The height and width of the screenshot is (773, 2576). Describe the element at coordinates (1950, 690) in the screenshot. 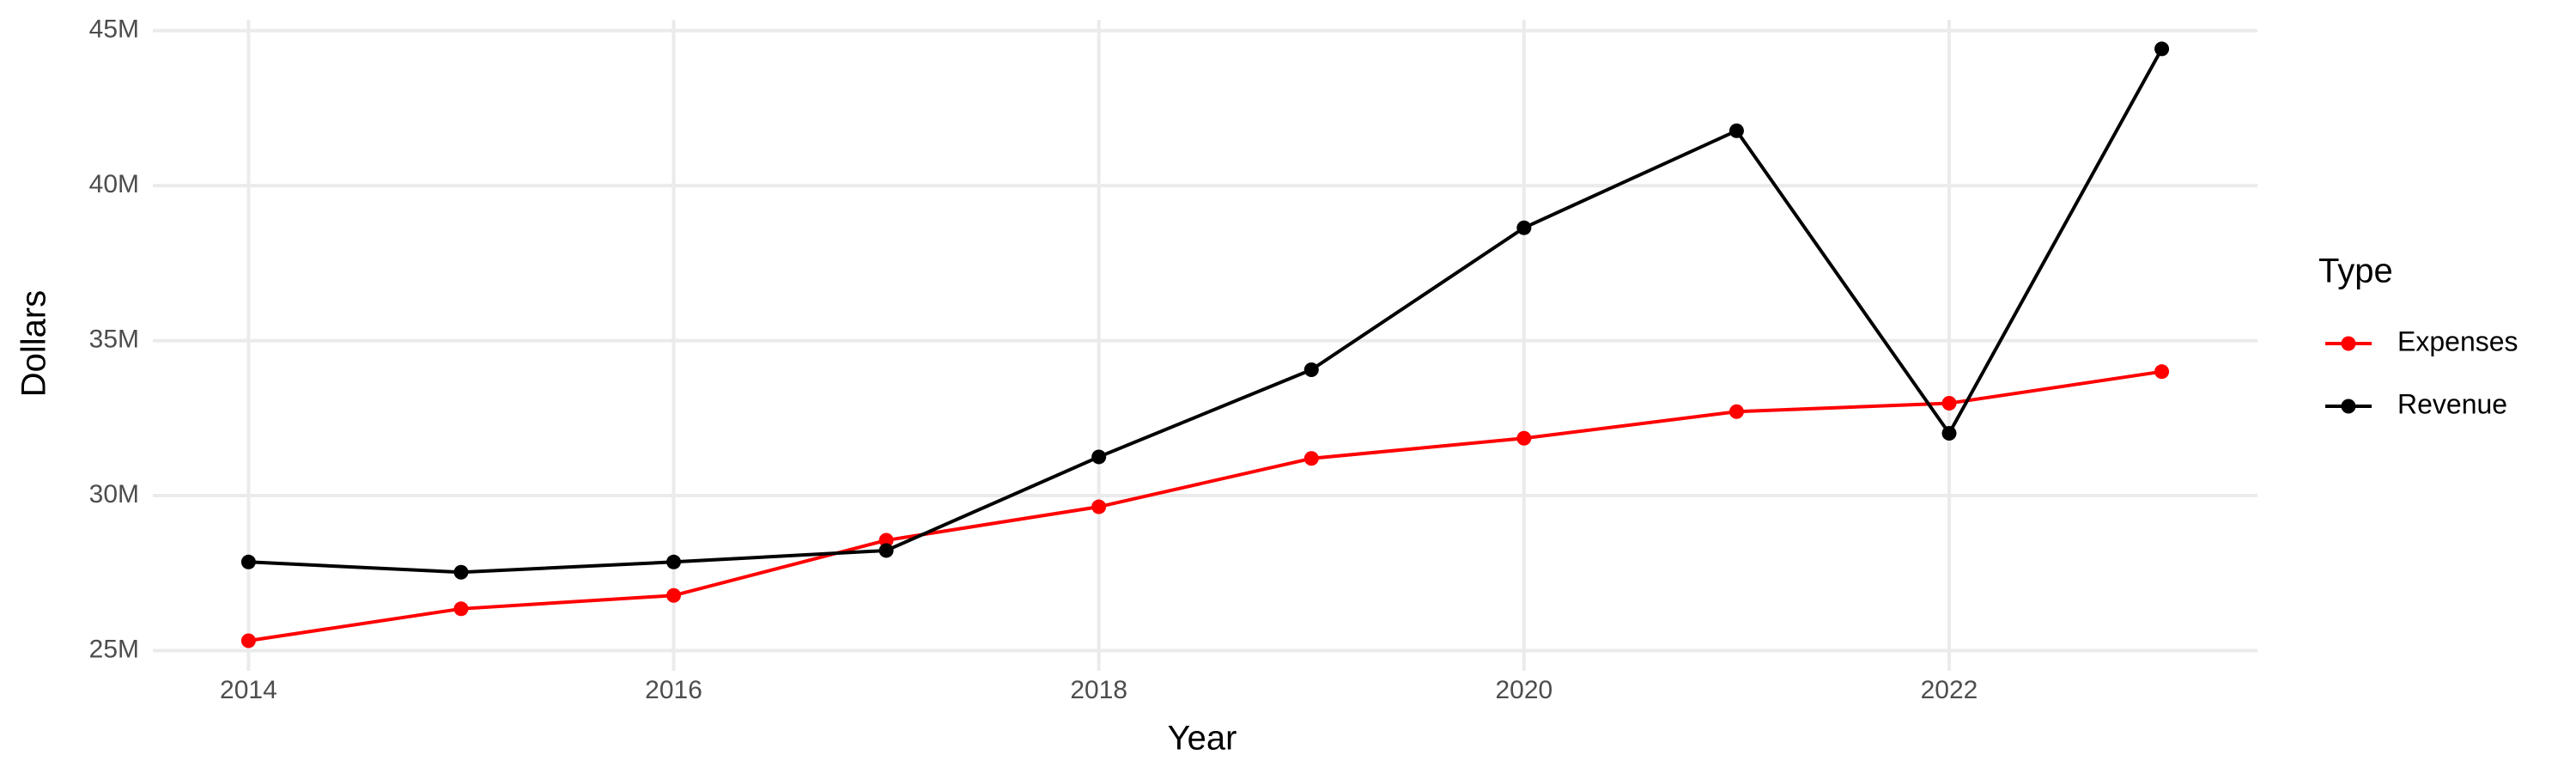

I see `x-tick-label: 2022` at that location.